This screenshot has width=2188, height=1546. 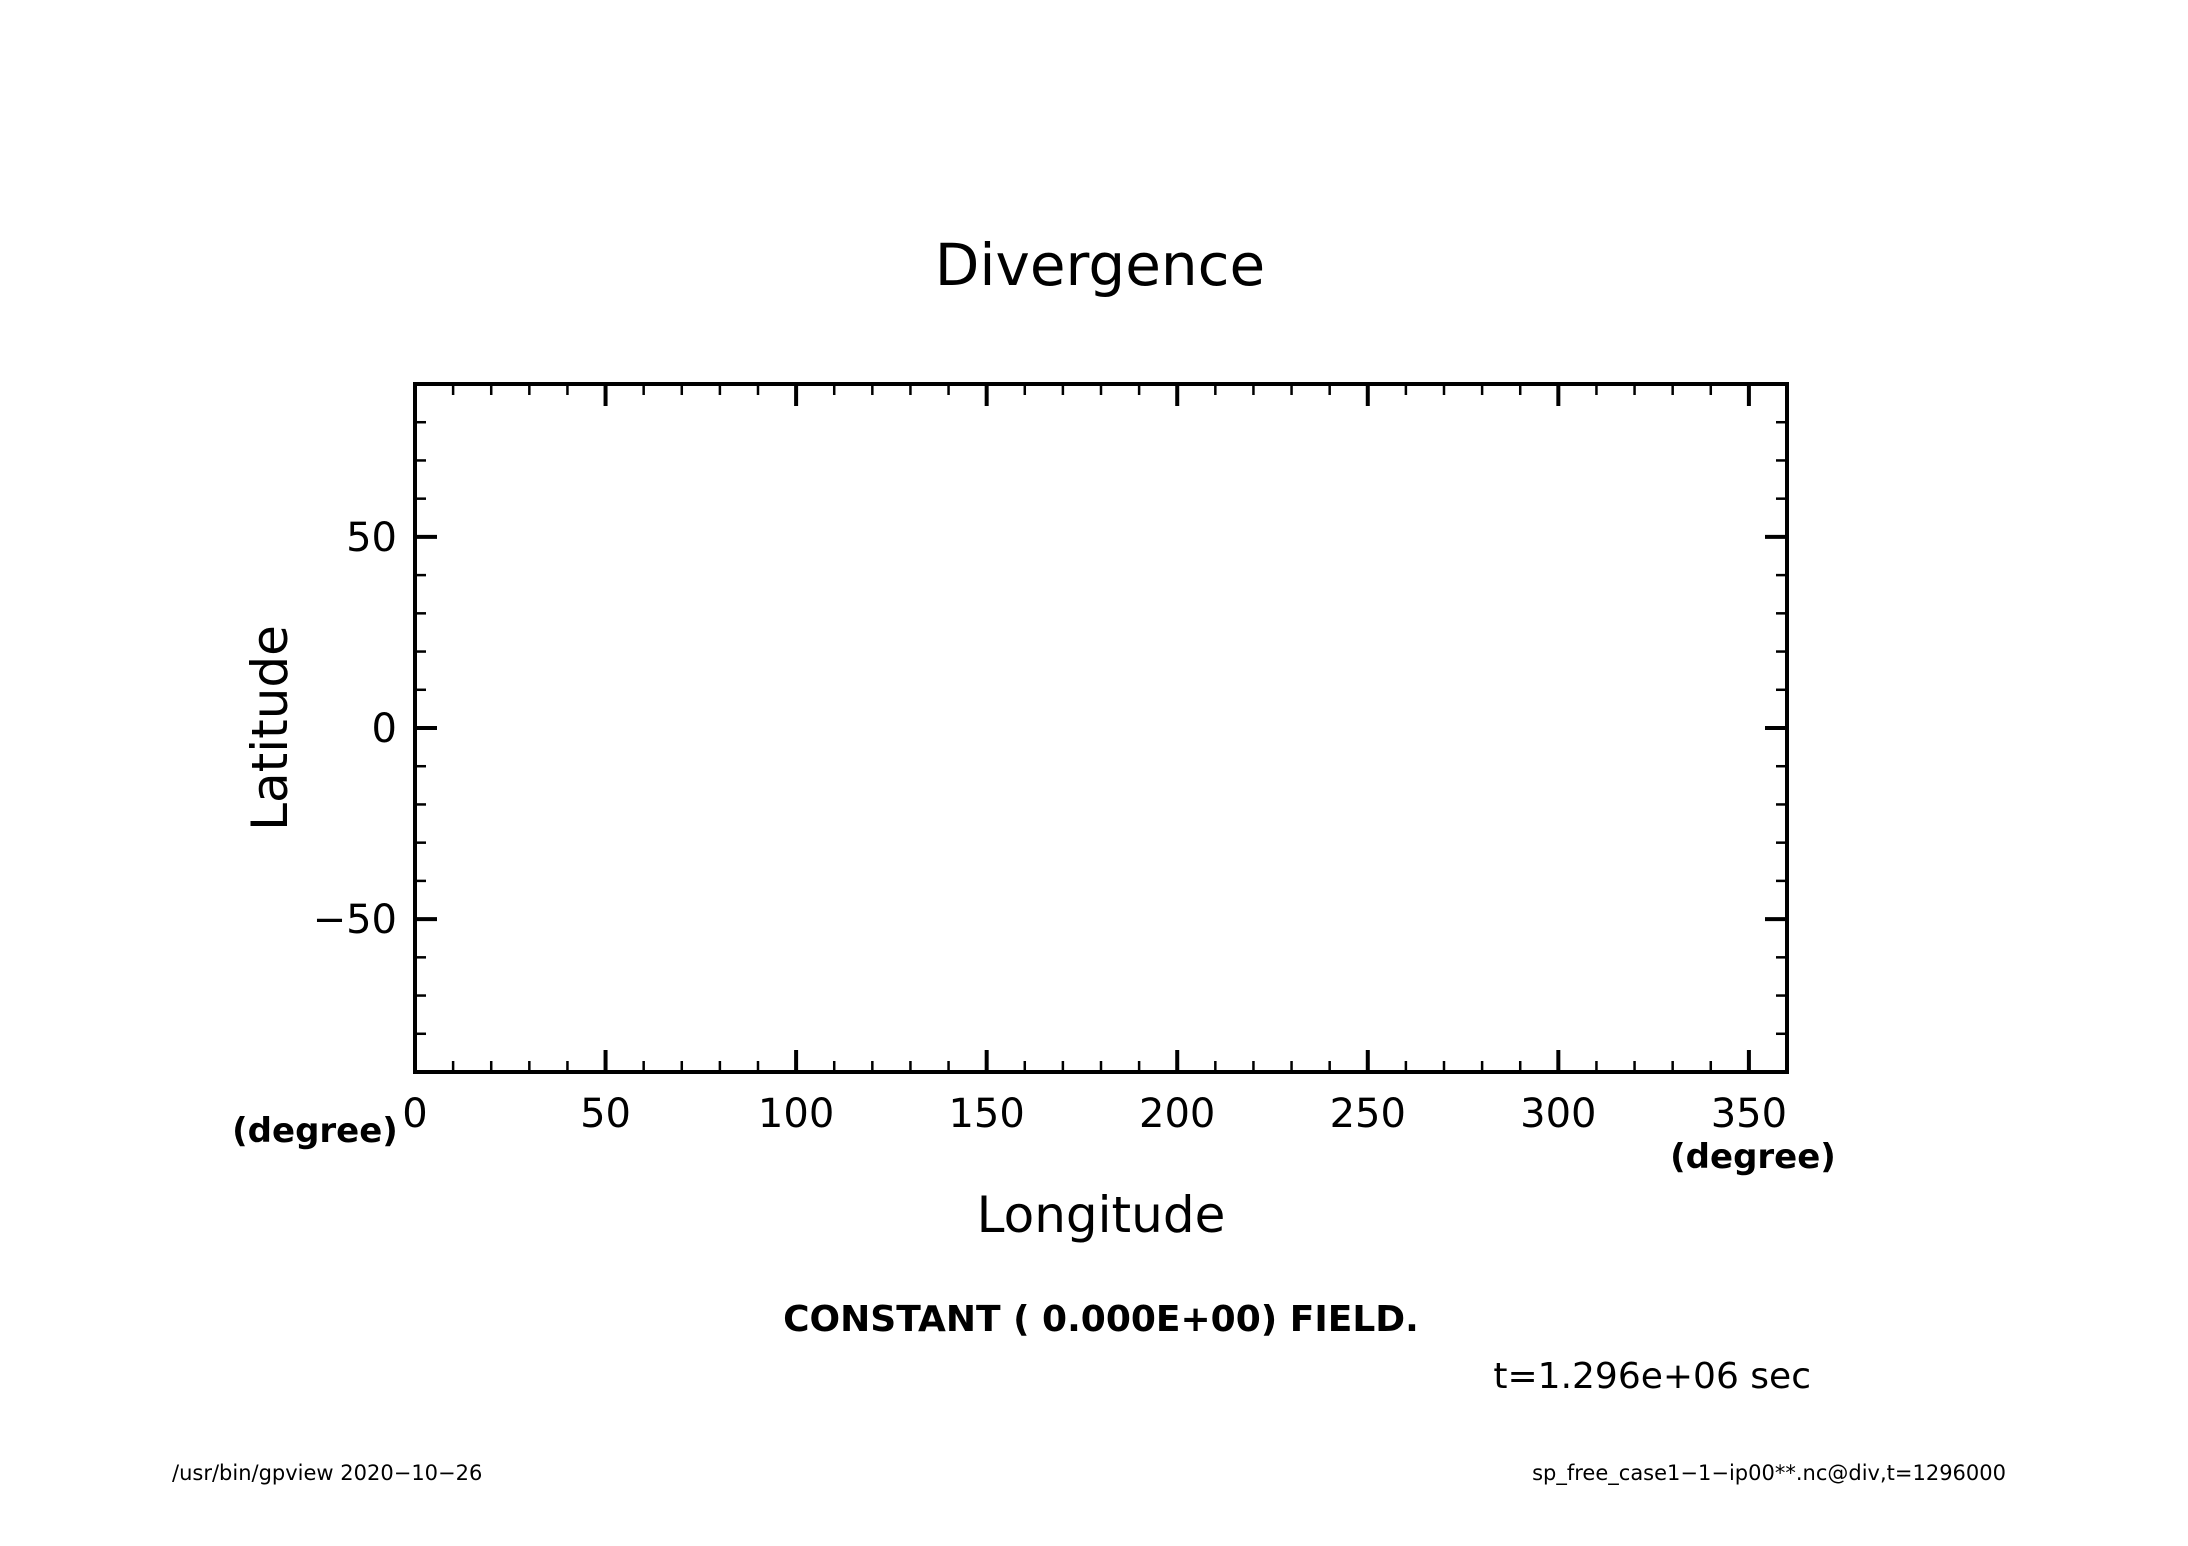 I want to click on x-tick-label: 250, so click(x=1368, y=1114).